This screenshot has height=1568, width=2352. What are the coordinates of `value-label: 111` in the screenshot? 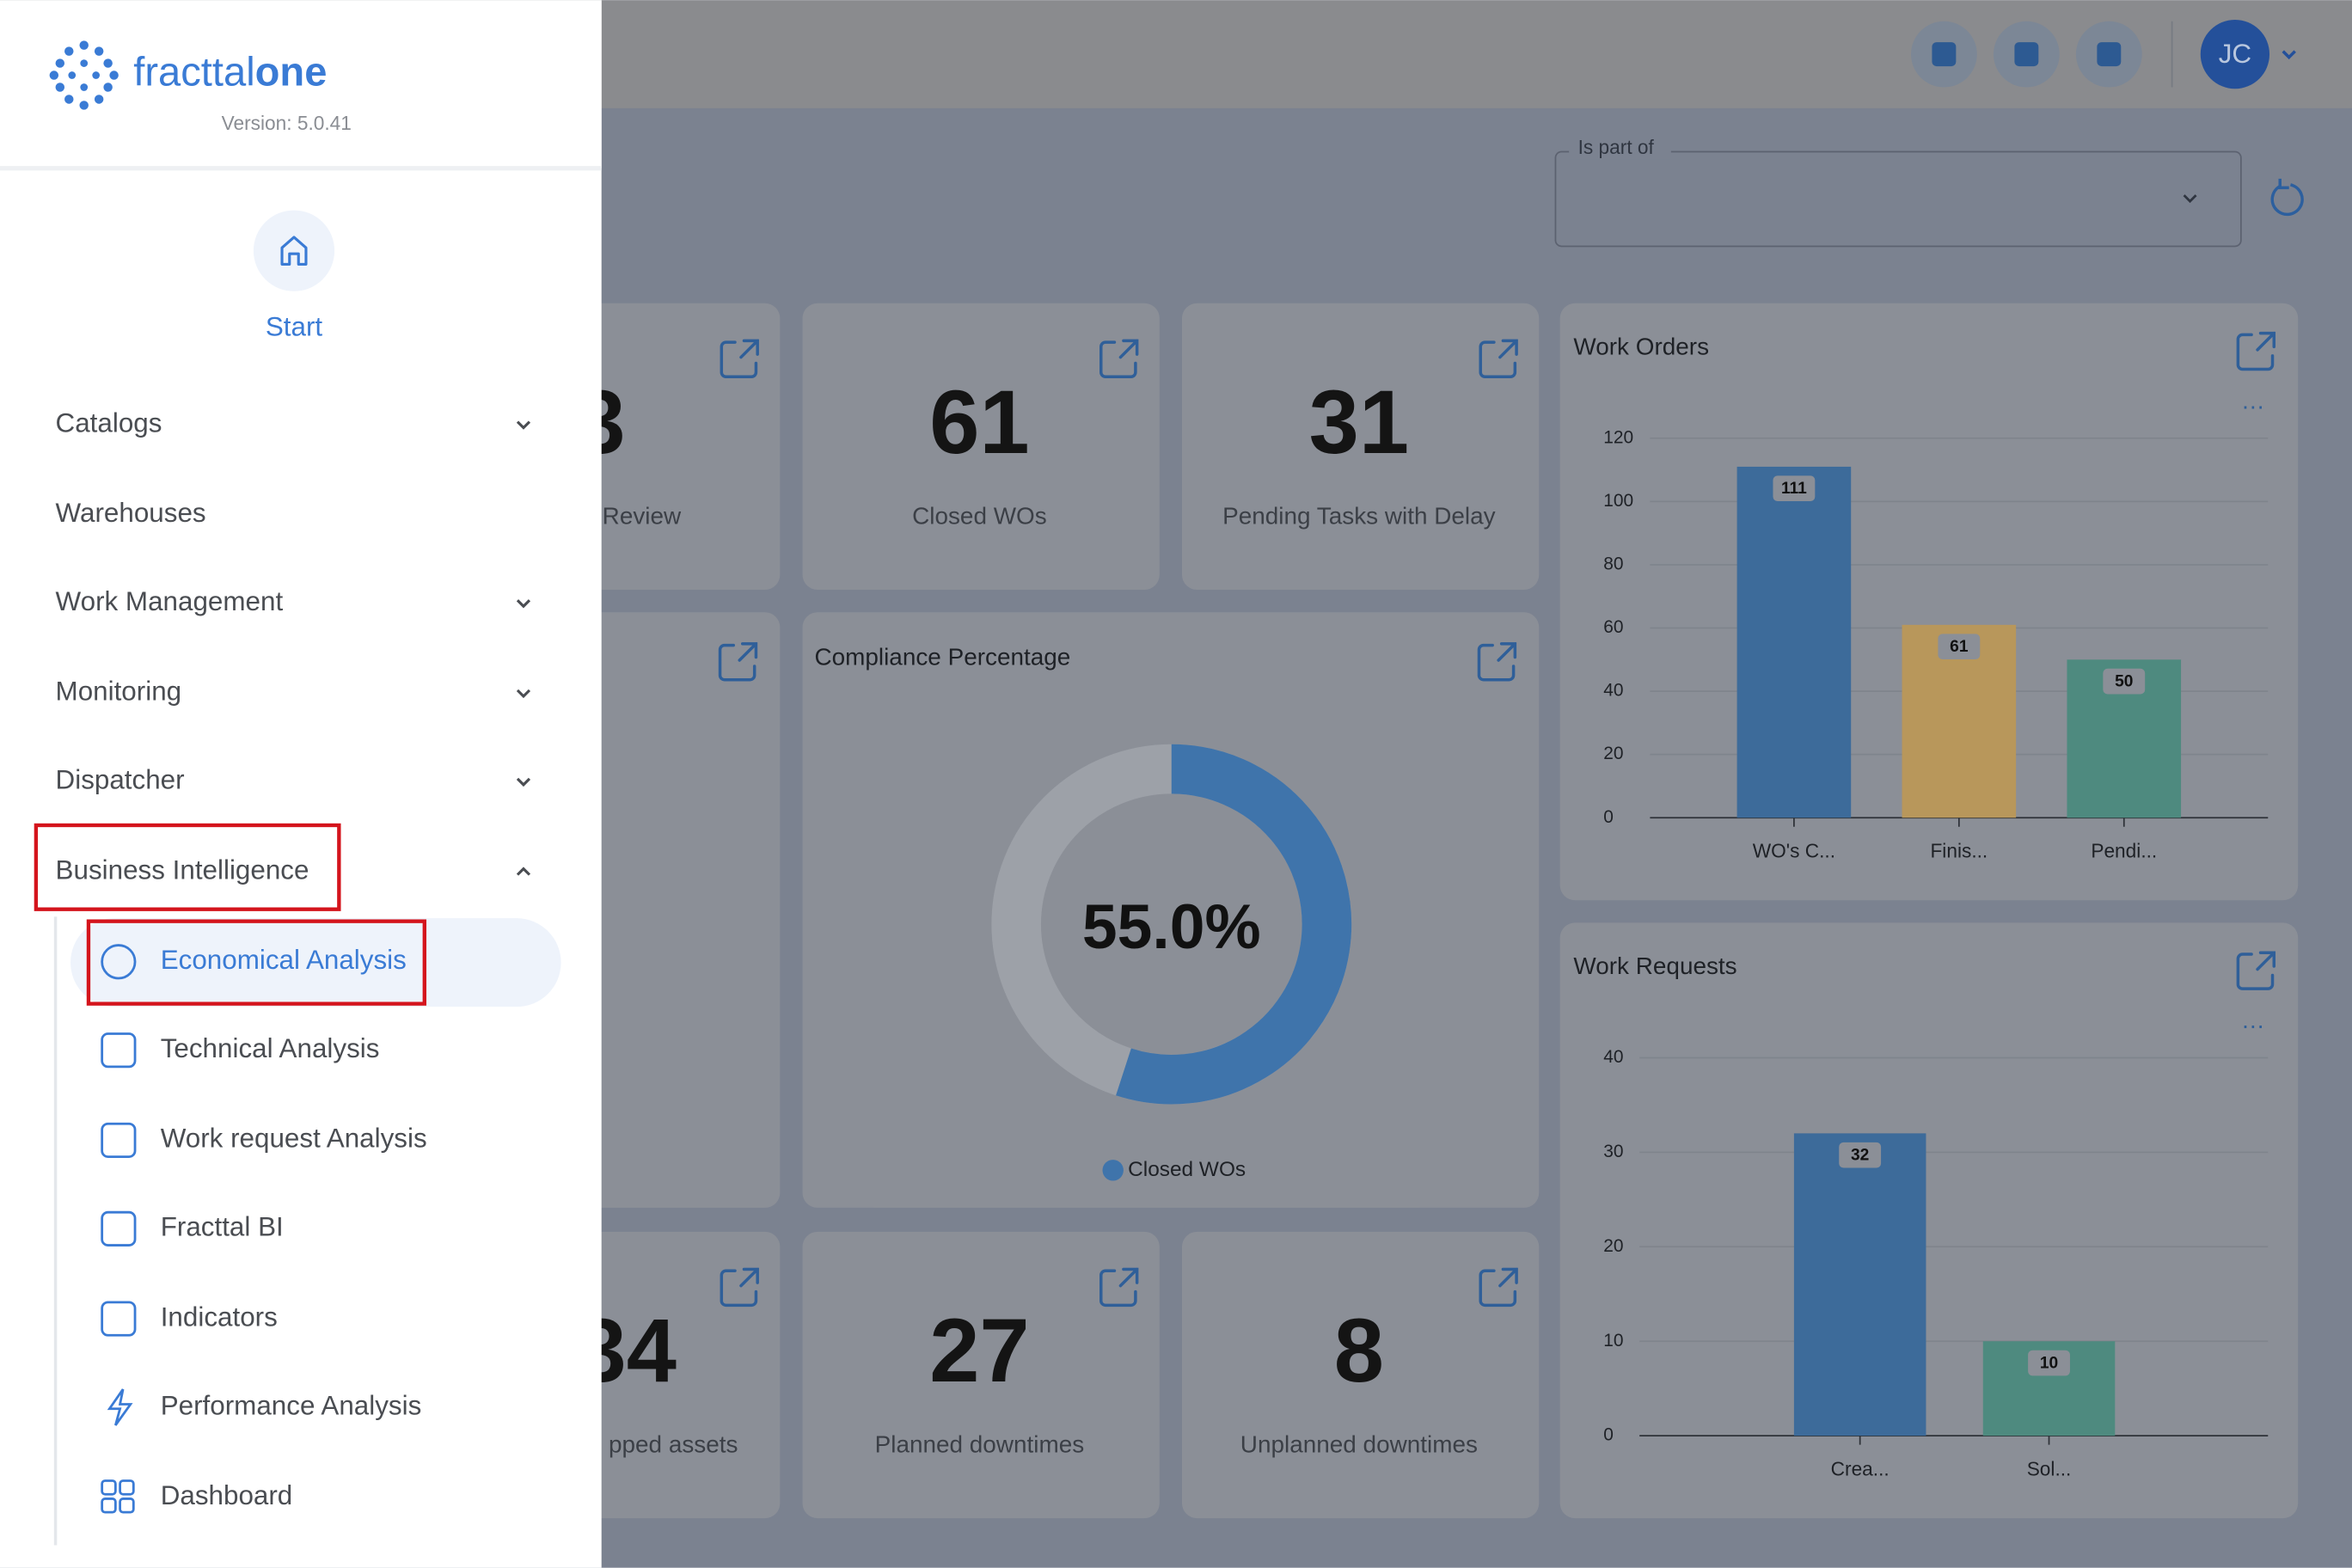 It's located at (1794, 489).